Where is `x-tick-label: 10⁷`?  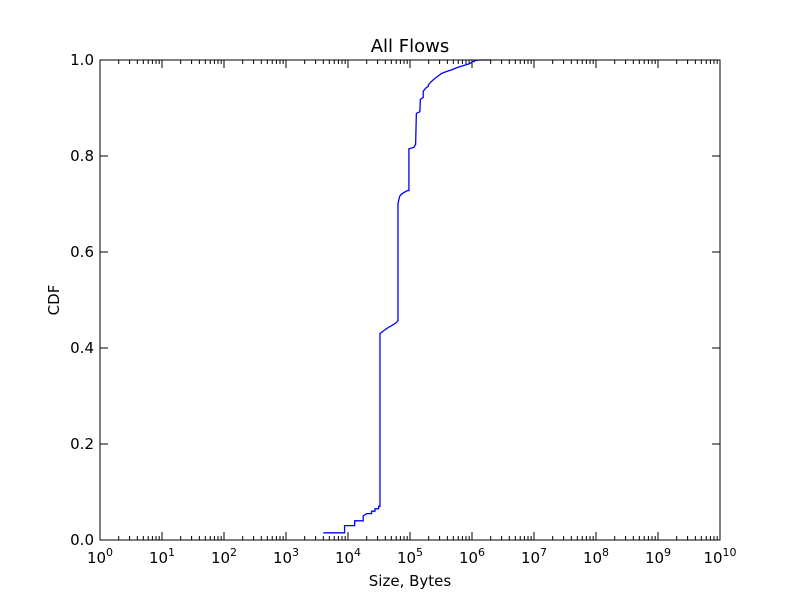
x-tick-label: 10⁷ is located at coordinates (534, 556).